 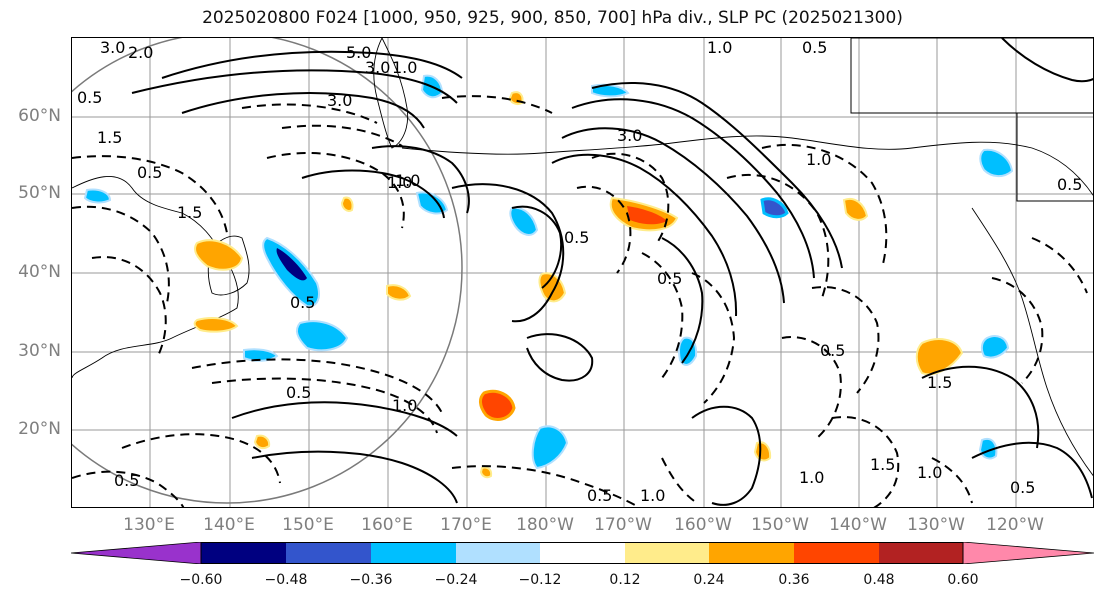 I want to click on lon-label-170e: 170°E, so click(x=466, y=525).